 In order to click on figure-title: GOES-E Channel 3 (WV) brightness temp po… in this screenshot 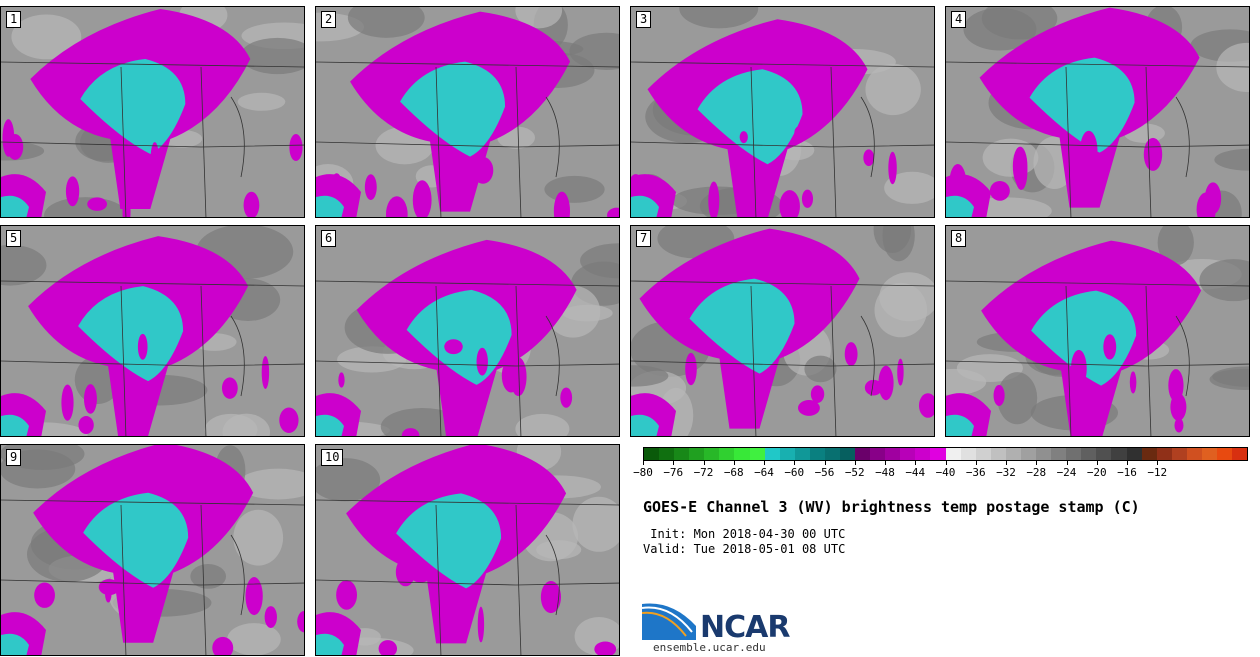, I will do `click(891, 507)`.